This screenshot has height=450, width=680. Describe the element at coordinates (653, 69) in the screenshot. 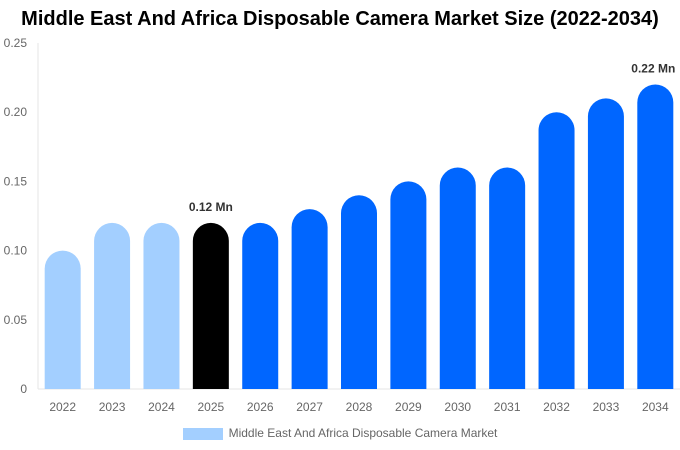

I see `data-label: 0.22 Mn` at that location.